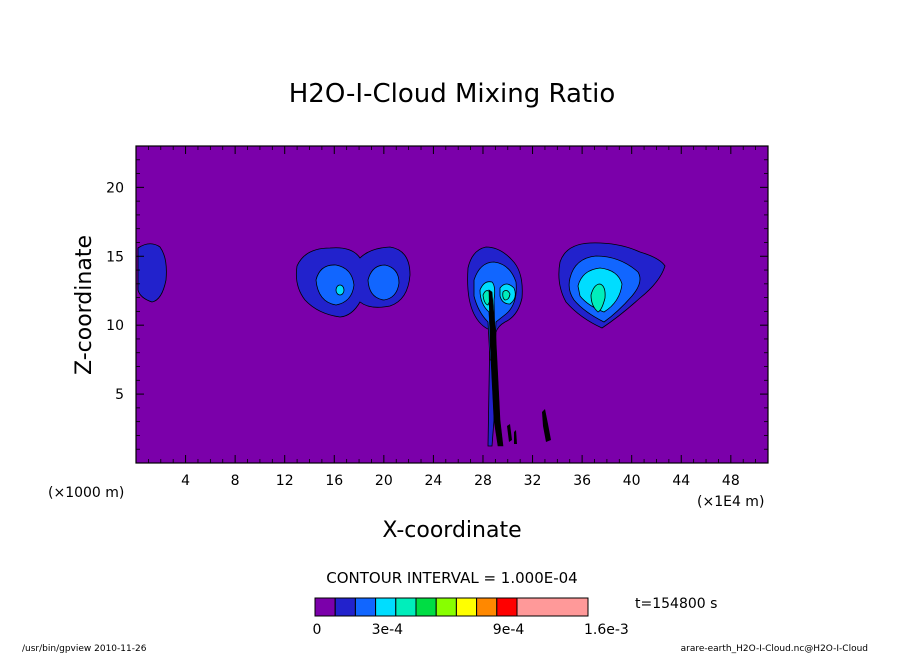  What do you see at coordinates (606, 630) in the screenshot?
I see `colorbar-label-3: 1.6e-3` at bounding box center [606, 630].